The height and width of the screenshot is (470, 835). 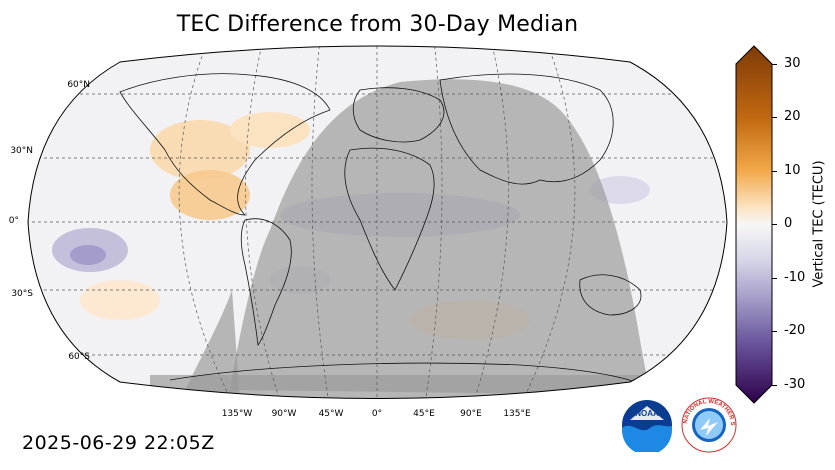 What do you see at coordinates (118, 443) in the screenshot?
I see `timestamp: 2025-06-29 22:05Z` at bounding box center [118, 443].